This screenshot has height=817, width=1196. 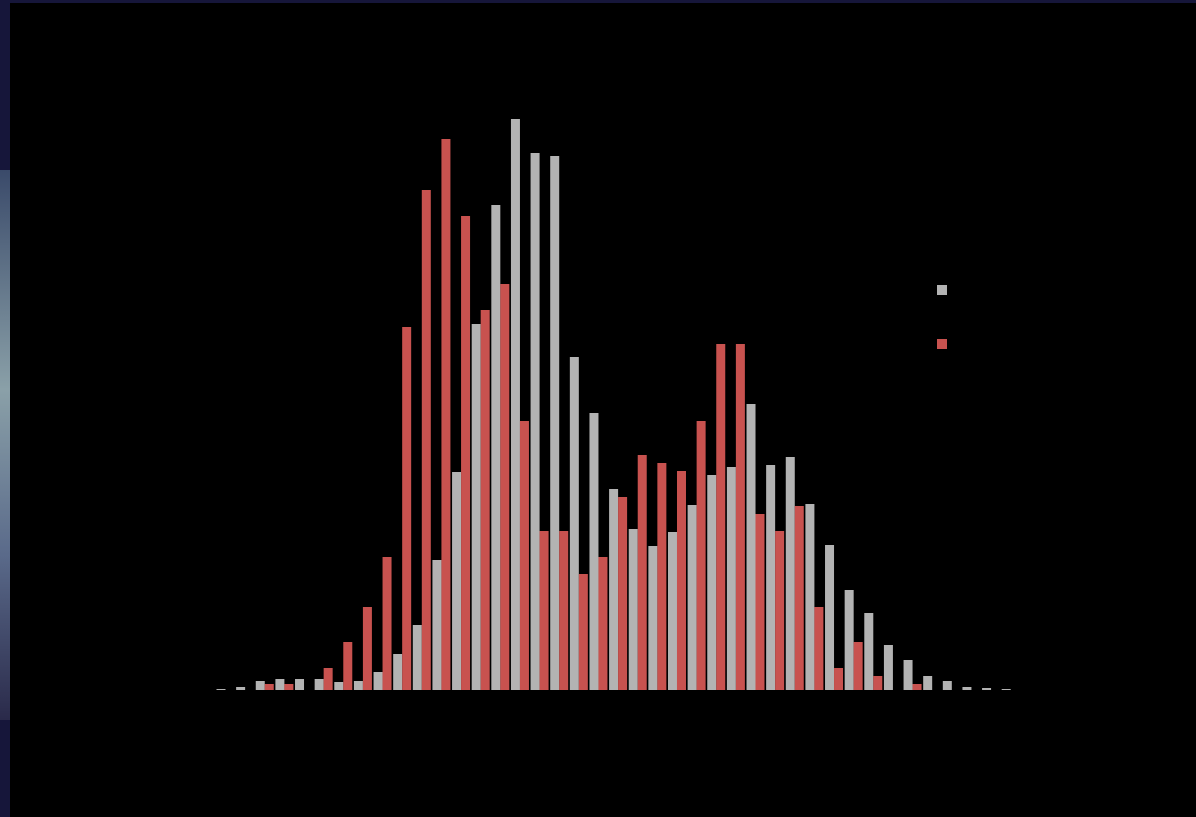 What do you see at coordinates (5, 445) in the screenshot?
I see `window-edge` at bounding box center [5, 445].